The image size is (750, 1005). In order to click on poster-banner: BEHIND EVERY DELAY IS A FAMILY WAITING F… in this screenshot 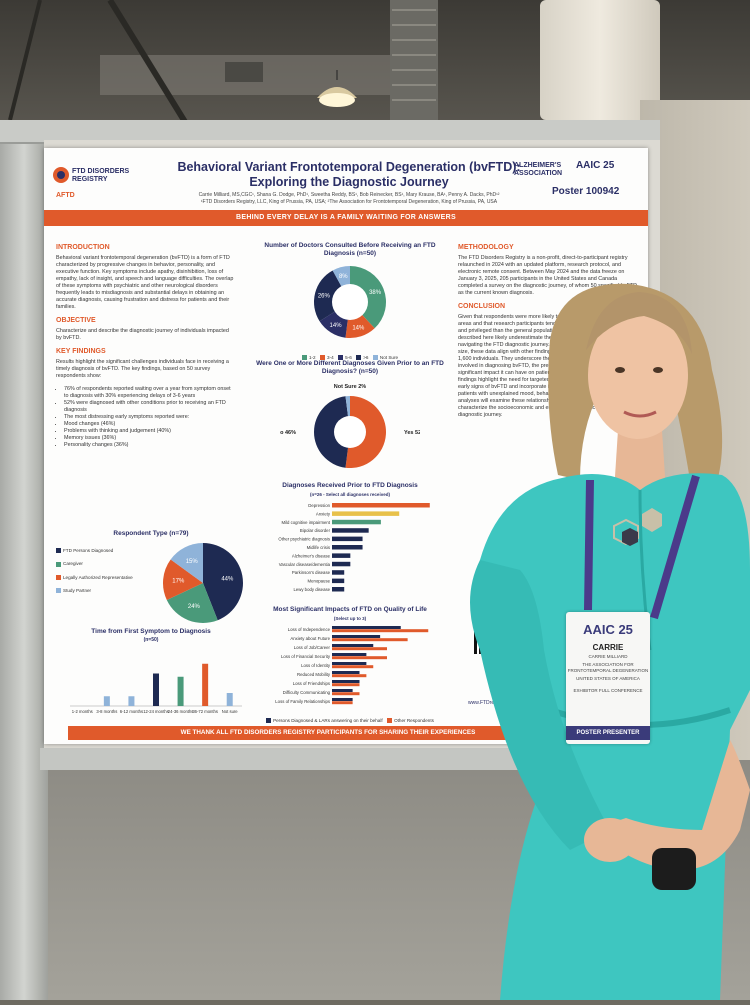, I will do `click(346, 218)`.